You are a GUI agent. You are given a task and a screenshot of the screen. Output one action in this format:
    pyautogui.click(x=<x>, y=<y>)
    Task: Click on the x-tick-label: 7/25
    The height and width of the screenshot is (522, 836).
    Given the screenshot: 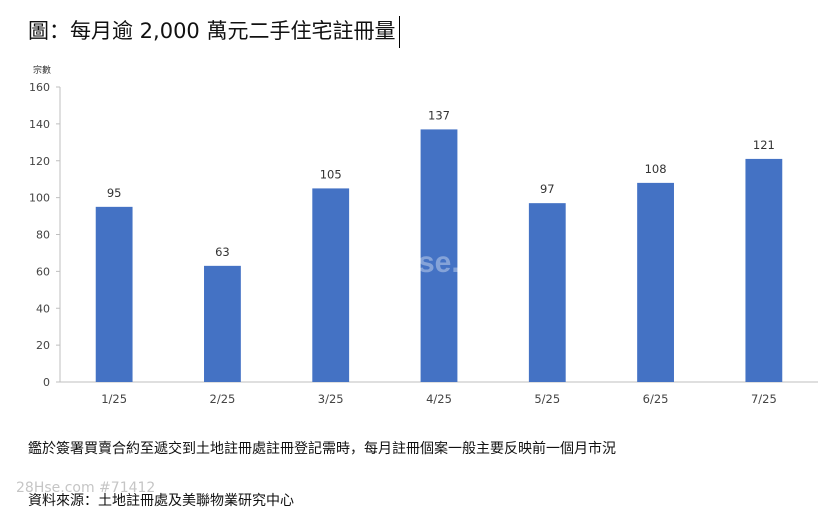 What is the action you would take?
    pyautogui.click(x=764, y=399)
    